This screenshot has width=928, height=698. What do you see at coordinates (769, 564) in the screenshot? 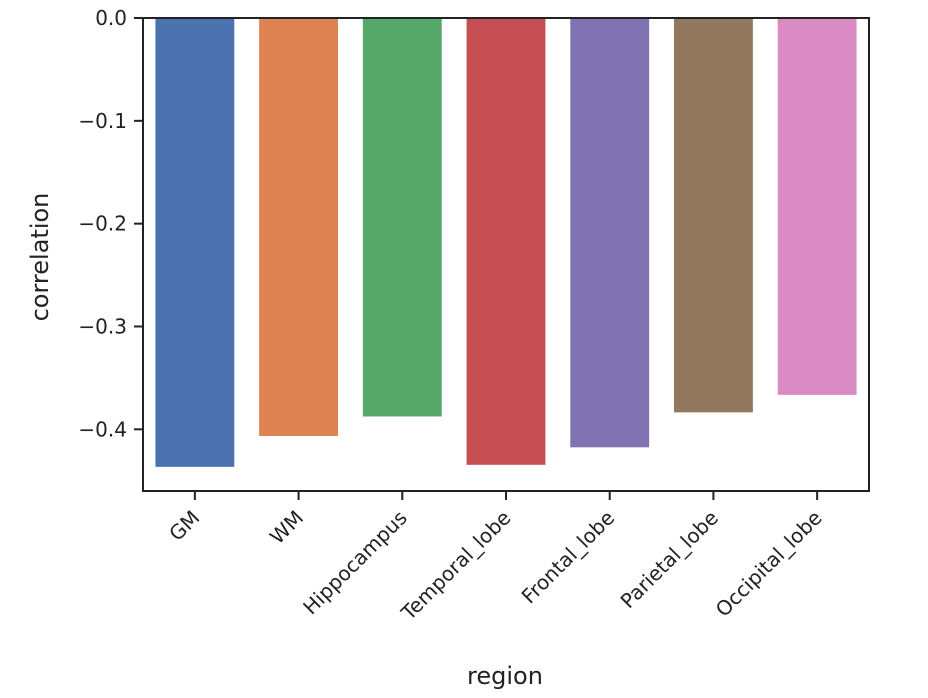
I see `x-tick-label: Occipital_lobe` at bounding box center [769, 564].